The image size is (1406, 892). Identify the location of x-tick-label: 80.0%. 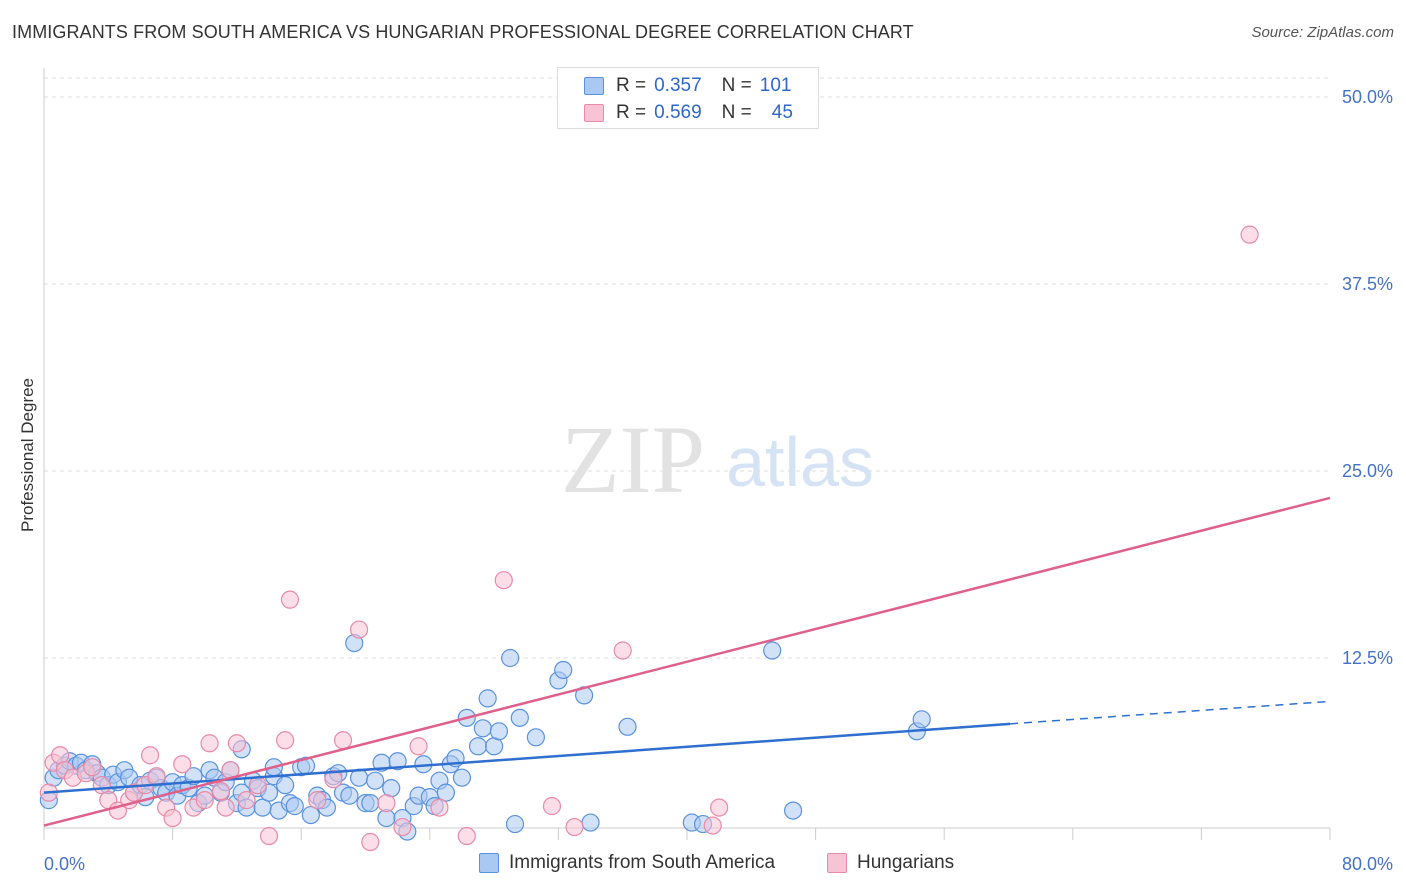
(1367, 864).